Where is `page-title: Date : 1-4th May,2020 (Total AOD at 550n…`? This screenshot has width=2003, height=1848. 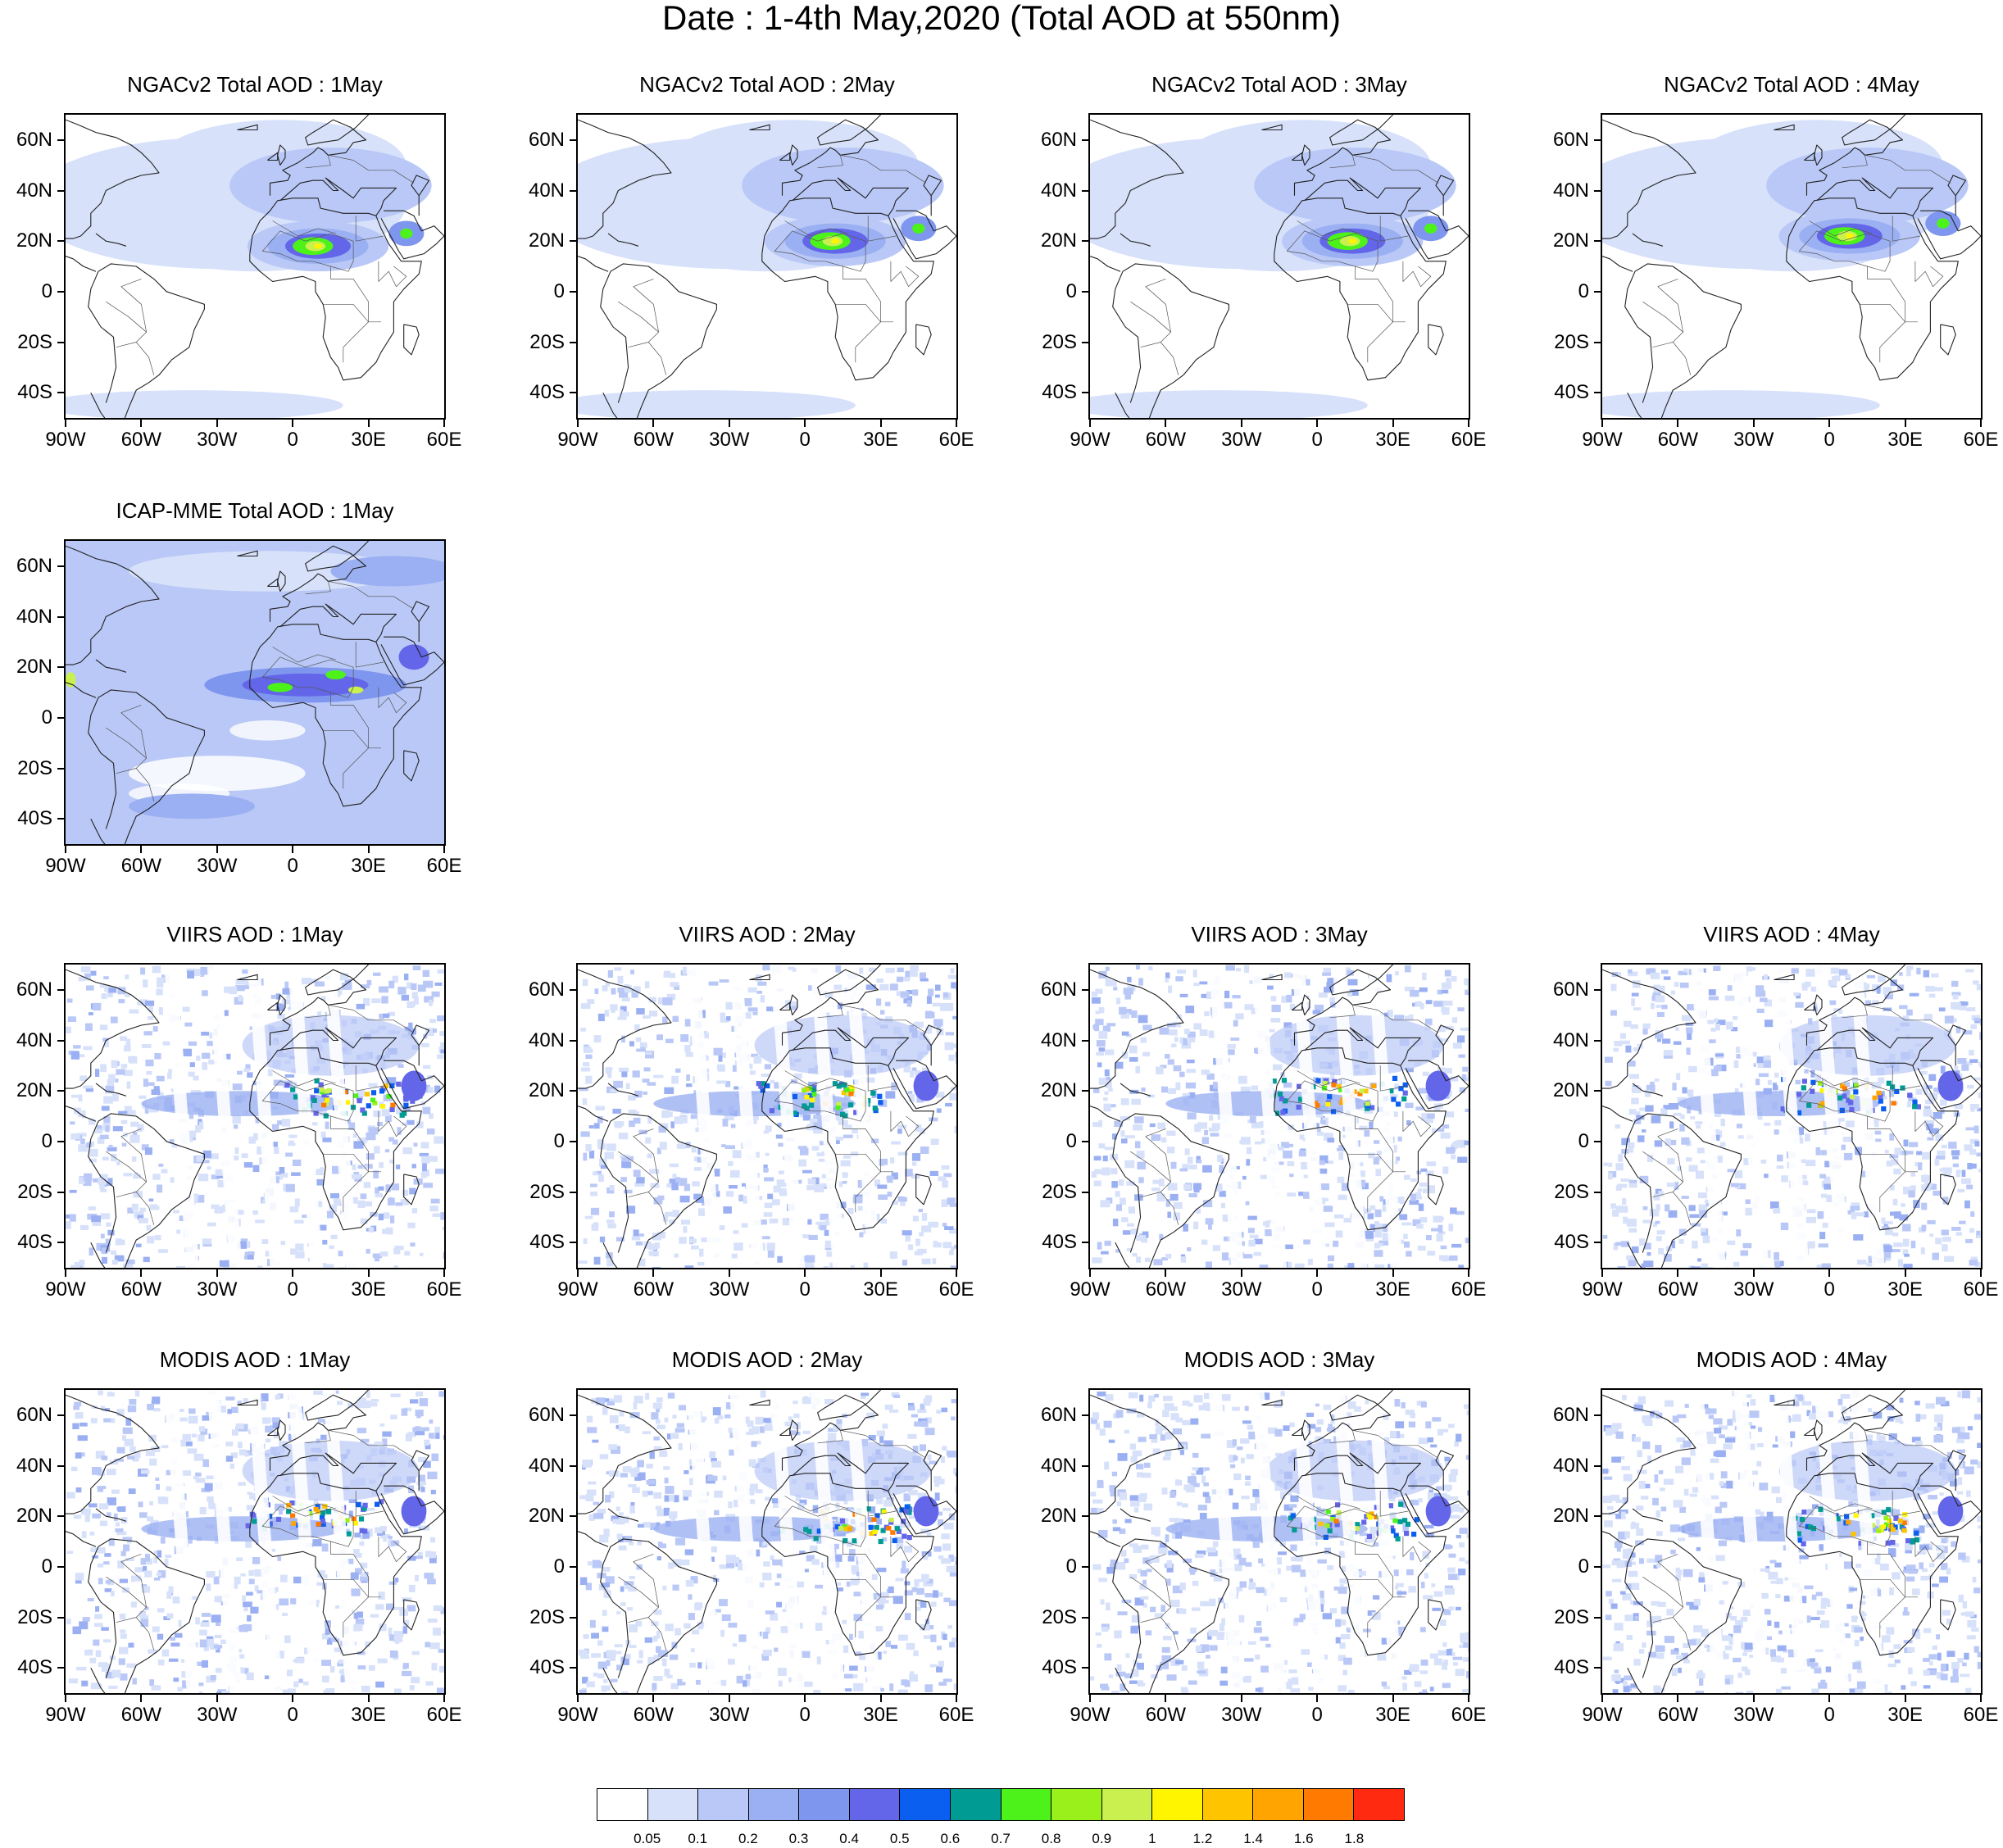
page-title: Date : 1-4th May,2020 (Total AOD at 550n… is located at coordinates (1001, 18).